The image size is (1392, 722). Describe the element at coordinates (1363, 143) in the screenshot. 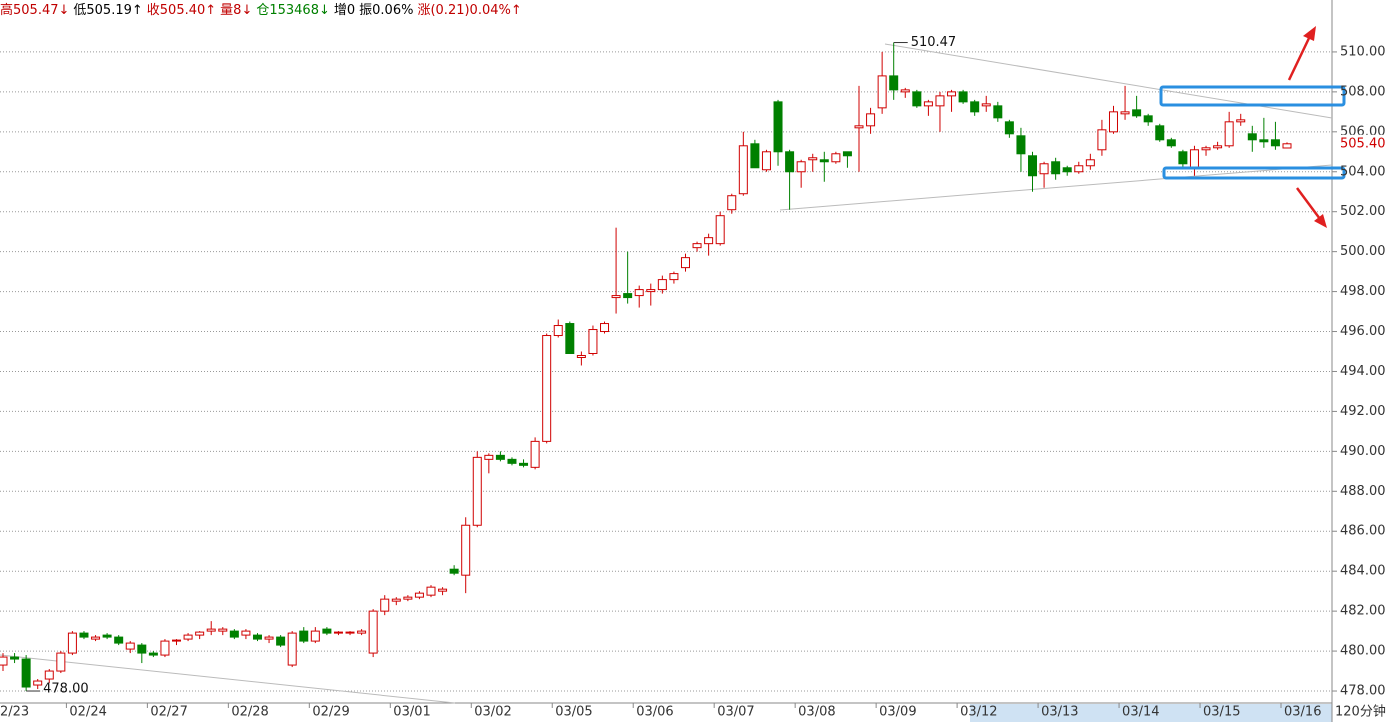

I see `last-price: 505.40` at that location.